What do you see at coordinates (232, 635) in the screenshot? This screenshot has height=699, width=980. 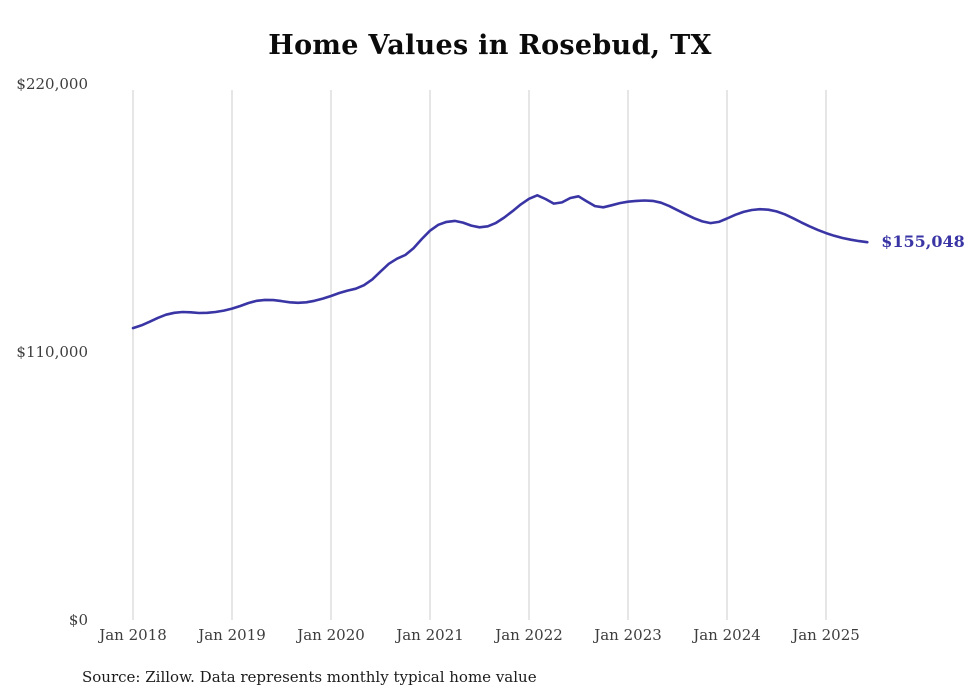 I see `x-axis-tick-label: Jan 2019` at bounding box center [232, 635].